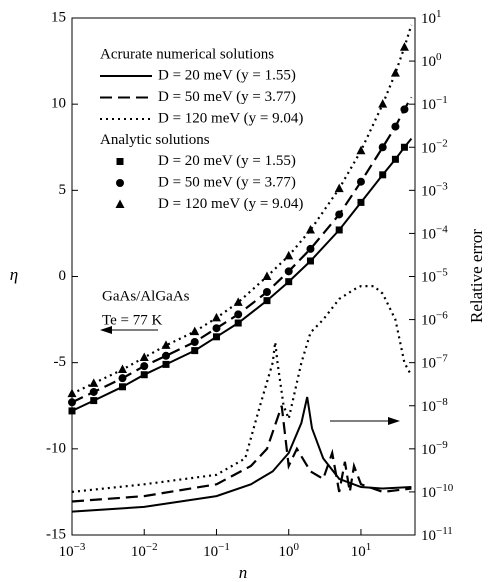 Image resolution: width=490 pixels, height=582 pixels. I want to click on y2-tick-label-exponent: −5, so click(442, 272).